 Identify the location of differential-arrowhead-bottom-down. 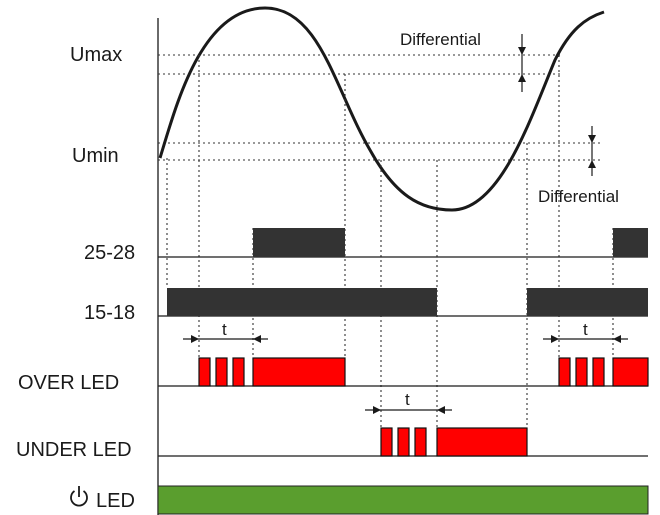
(592, 139).